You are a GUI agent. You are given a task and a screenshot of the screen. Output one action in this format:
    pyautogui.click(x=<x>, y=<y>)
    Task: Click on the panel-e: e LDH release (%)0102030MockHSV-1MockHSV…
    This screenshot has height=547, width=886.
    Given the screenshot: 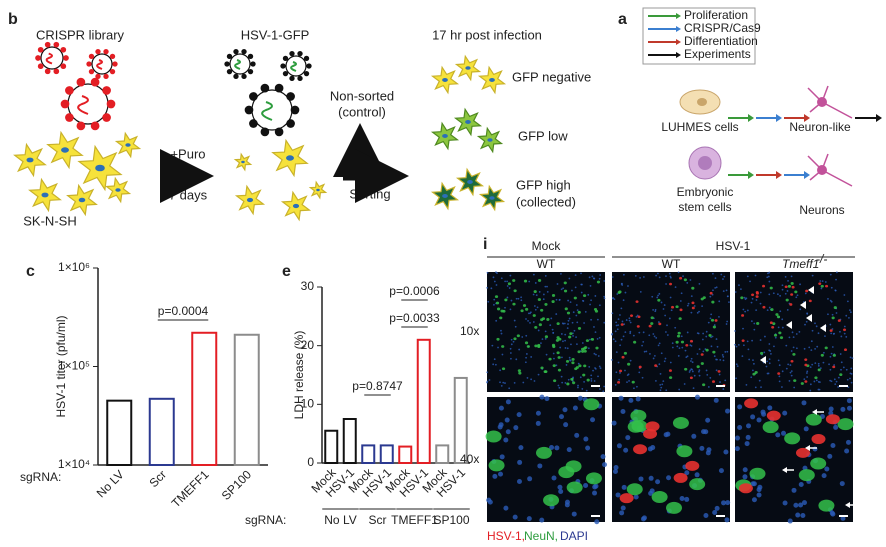 What is the action you would take?
    pyautogui.click(x=357, y=395)
    